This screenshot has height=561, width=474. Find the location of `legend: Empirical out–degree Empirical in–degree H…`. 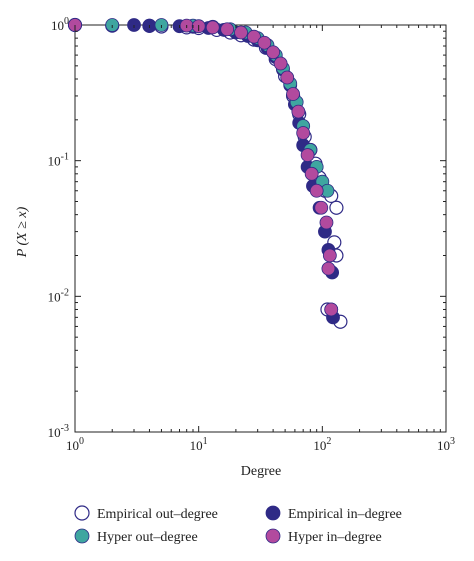

legend: Empirical out–degree Empirical in–degree H… is located at coordinates (238, 525).